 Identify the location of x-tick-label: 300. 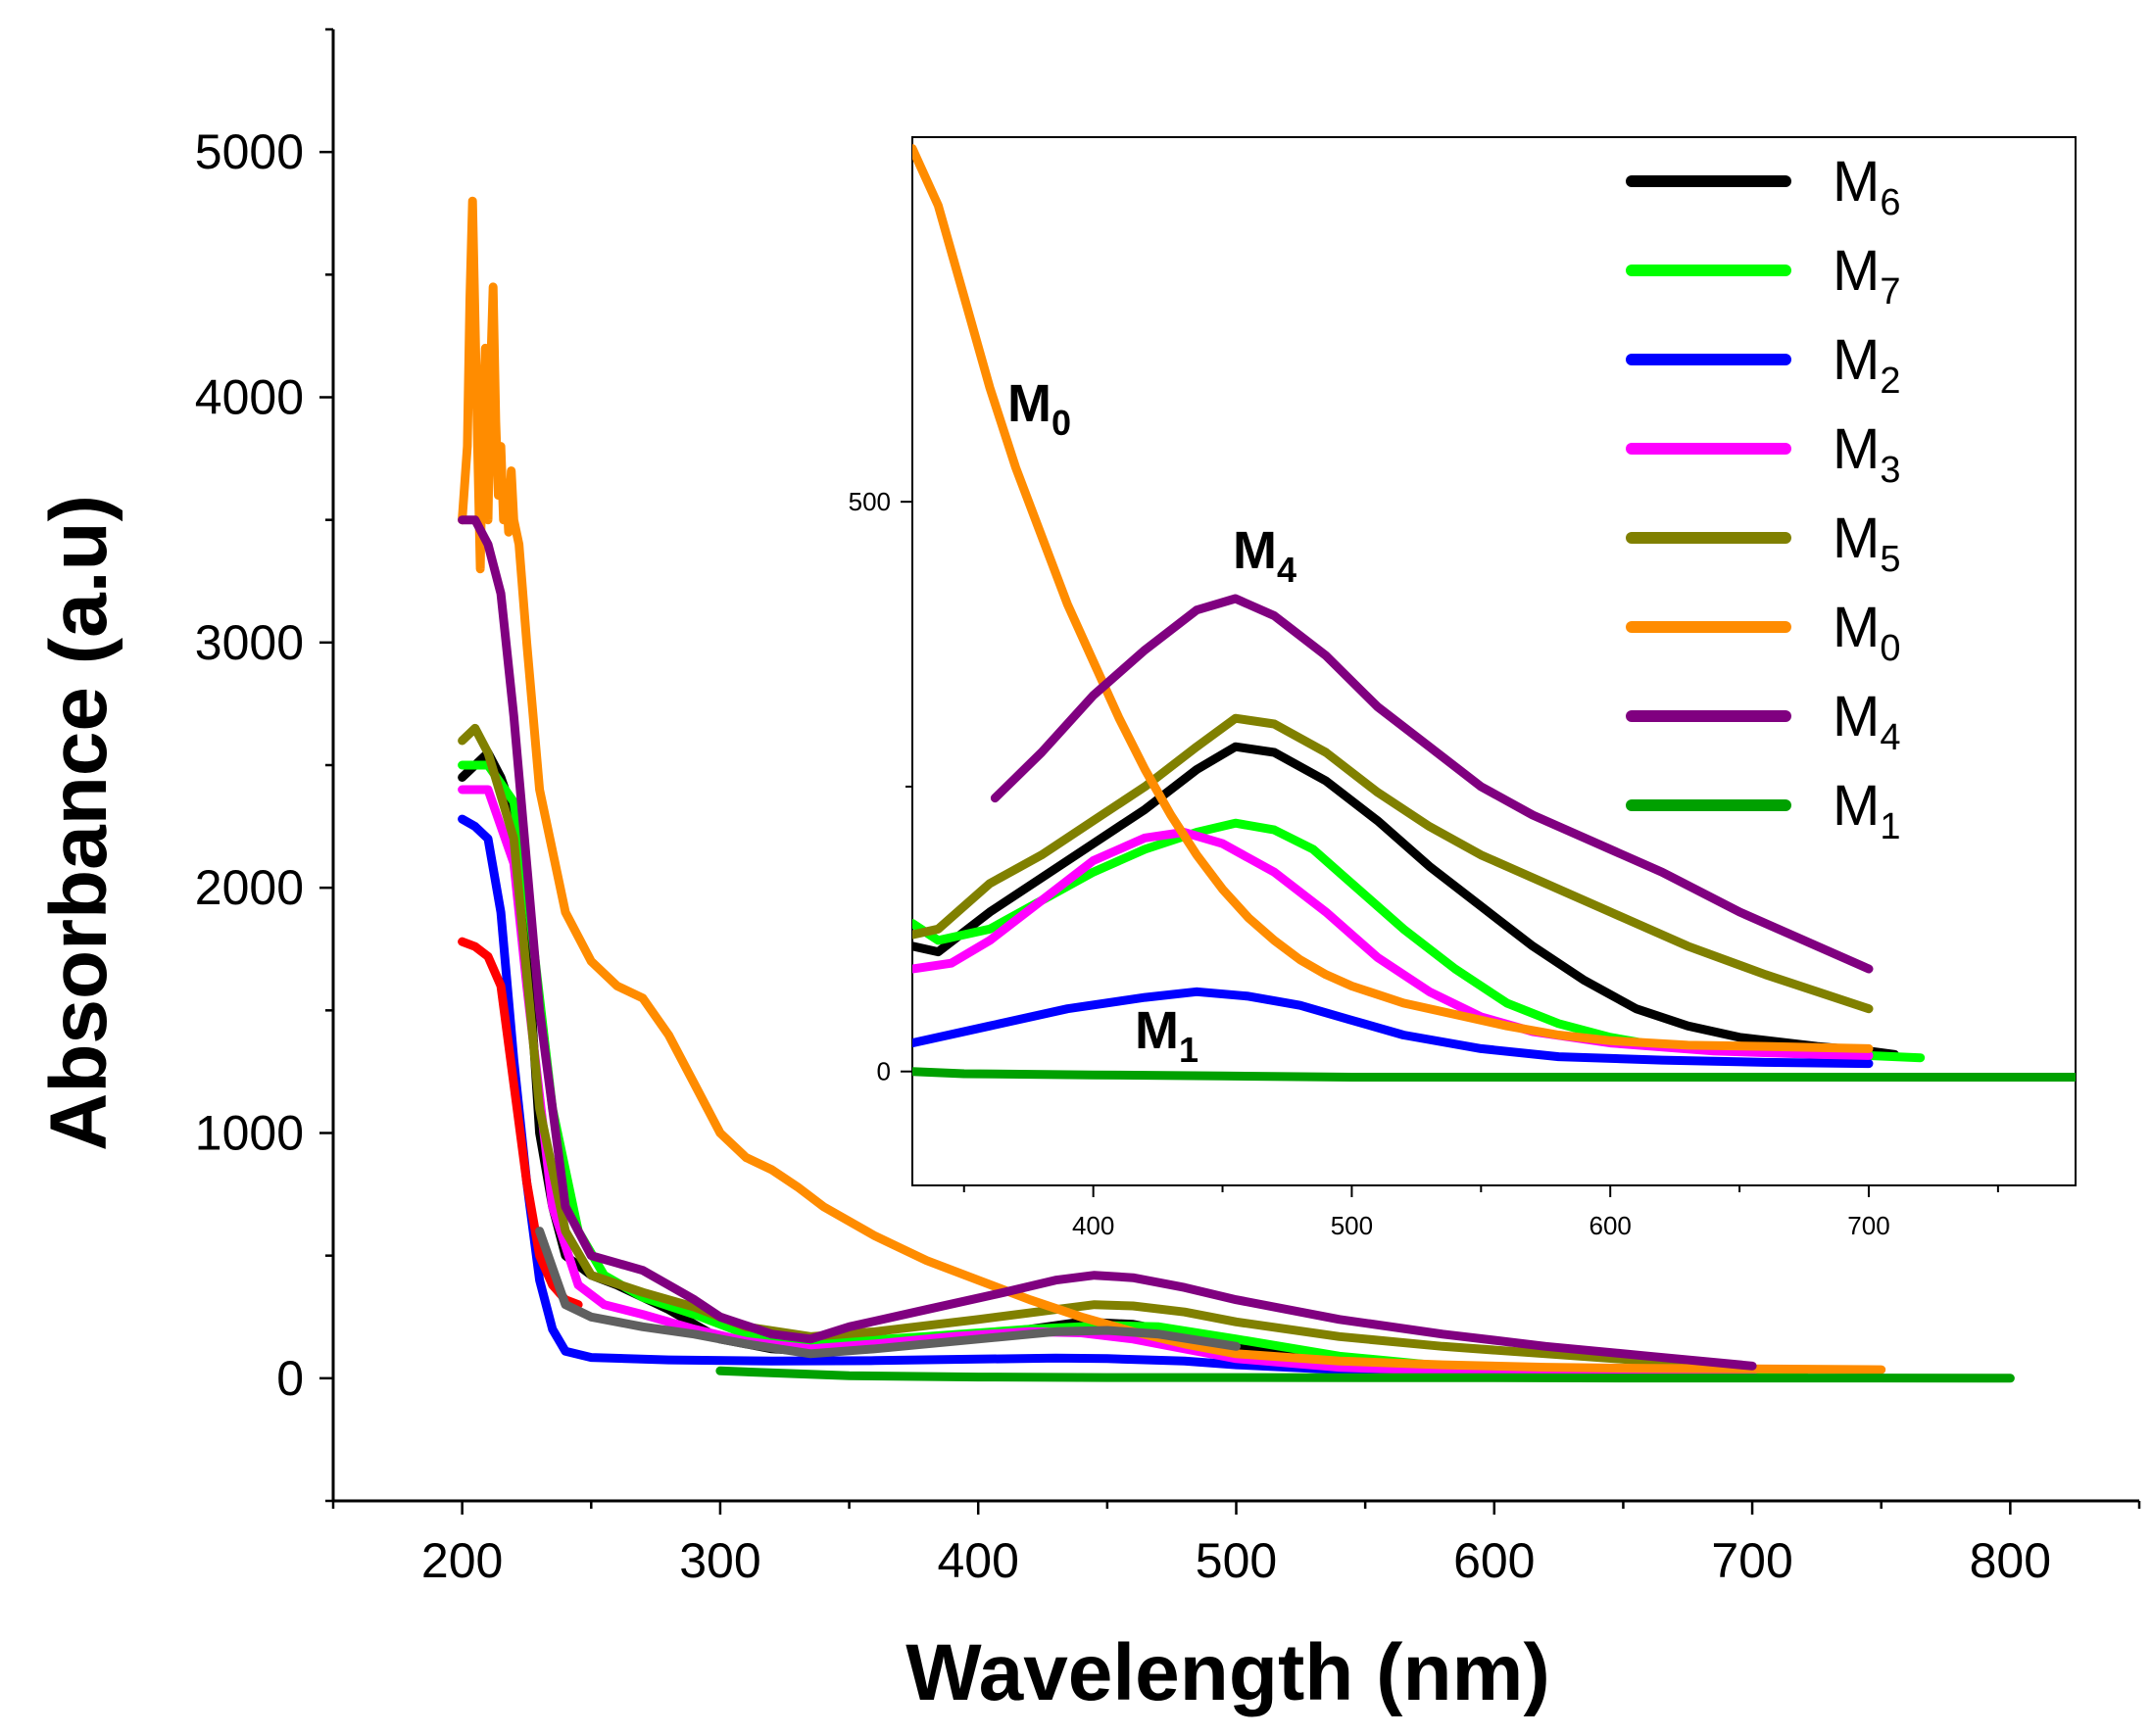
(719, 1561).